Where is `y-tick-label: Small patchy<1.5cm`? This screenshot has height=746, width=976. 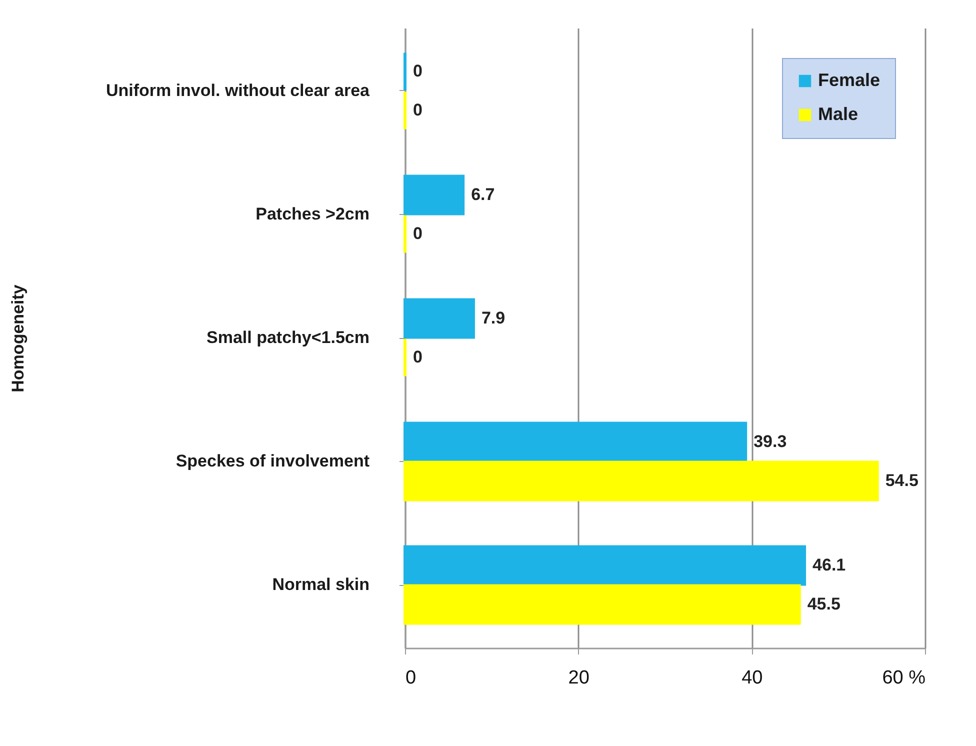
y-tick-label: Small patchy<1.5cm is located at coordinates (288, 337).